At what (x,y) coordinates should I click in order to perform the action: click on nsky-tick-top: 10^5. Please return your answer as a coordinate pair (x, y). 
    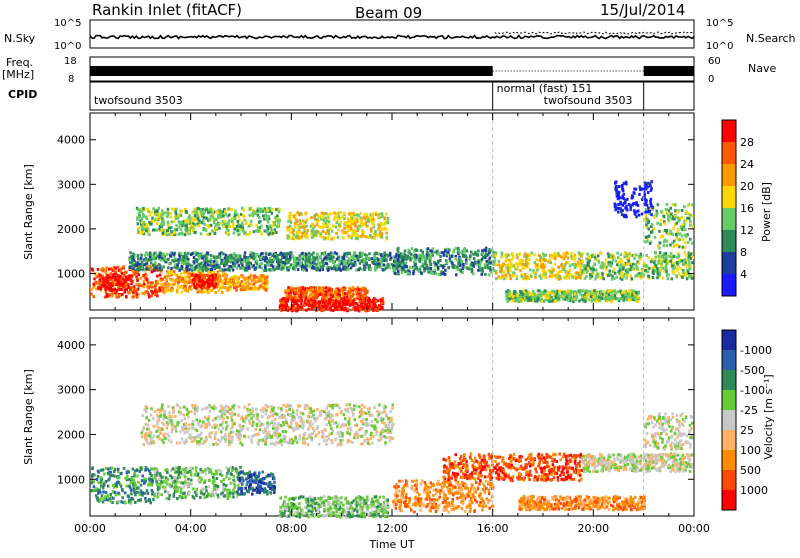
    Looking at the image, I should click on (67, 23).